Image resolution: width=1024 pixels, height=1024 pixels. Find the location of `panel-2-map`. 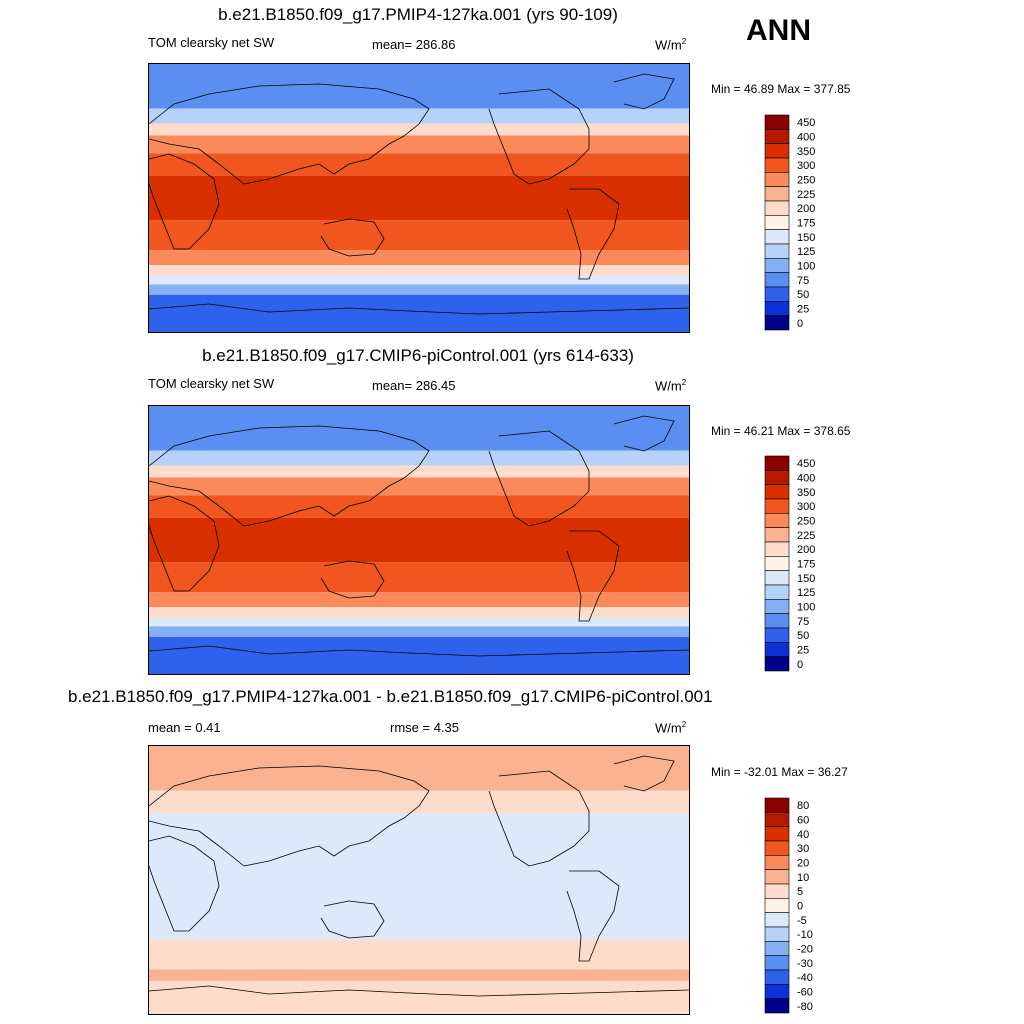

panel-2-map is located at coordinates (419, 540).